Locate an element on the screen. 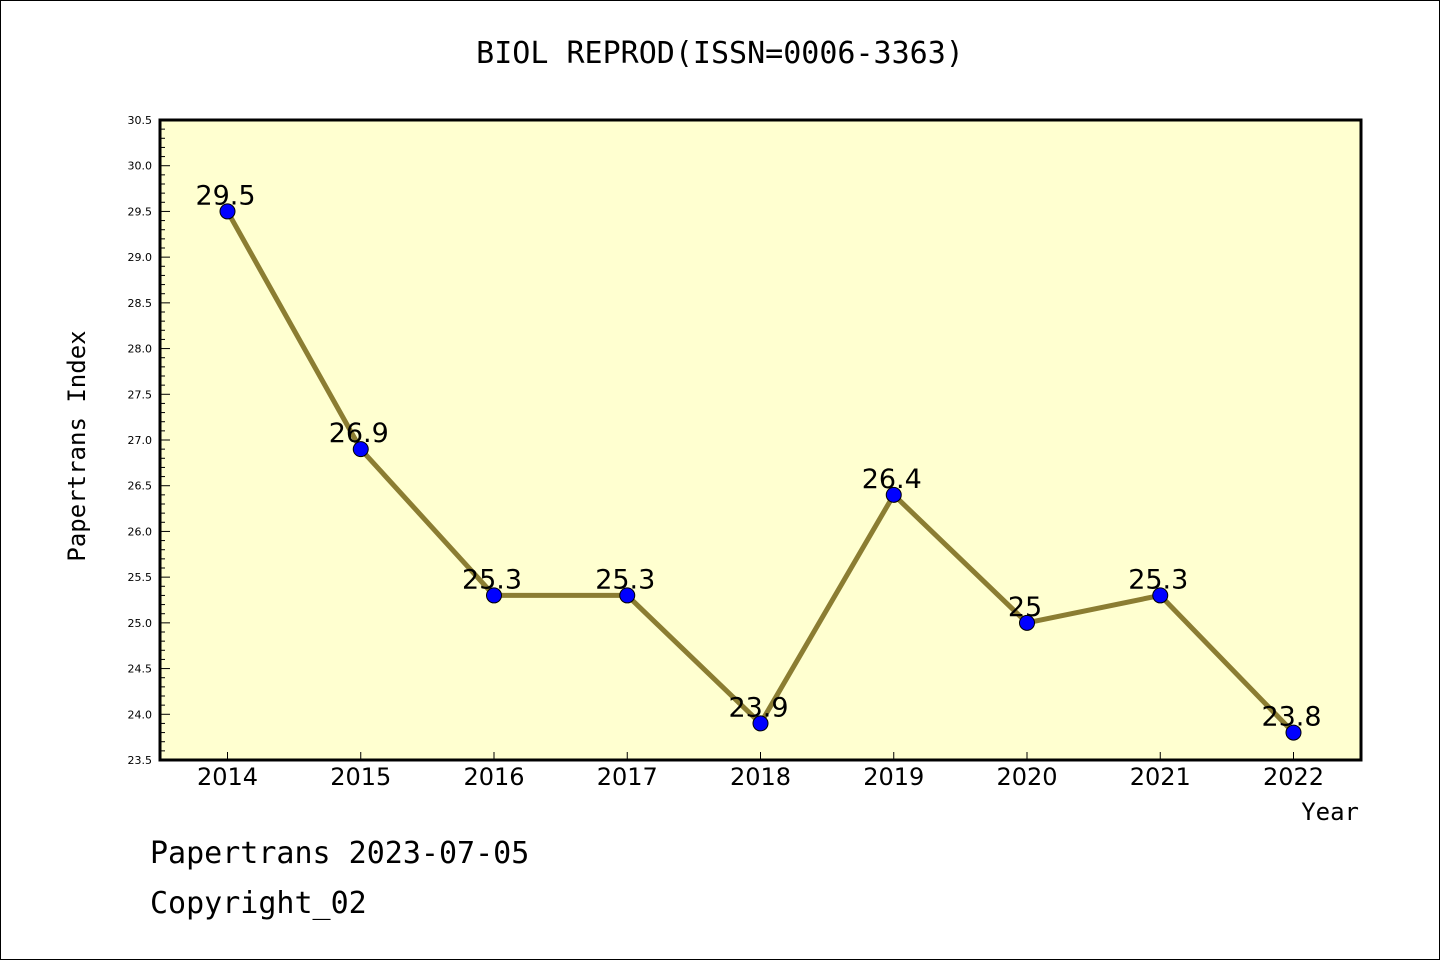 Image resolution: width=1440 pixels, height=960 pixels. y-tick-label: 24.0 is located at coordinates (140, 714).